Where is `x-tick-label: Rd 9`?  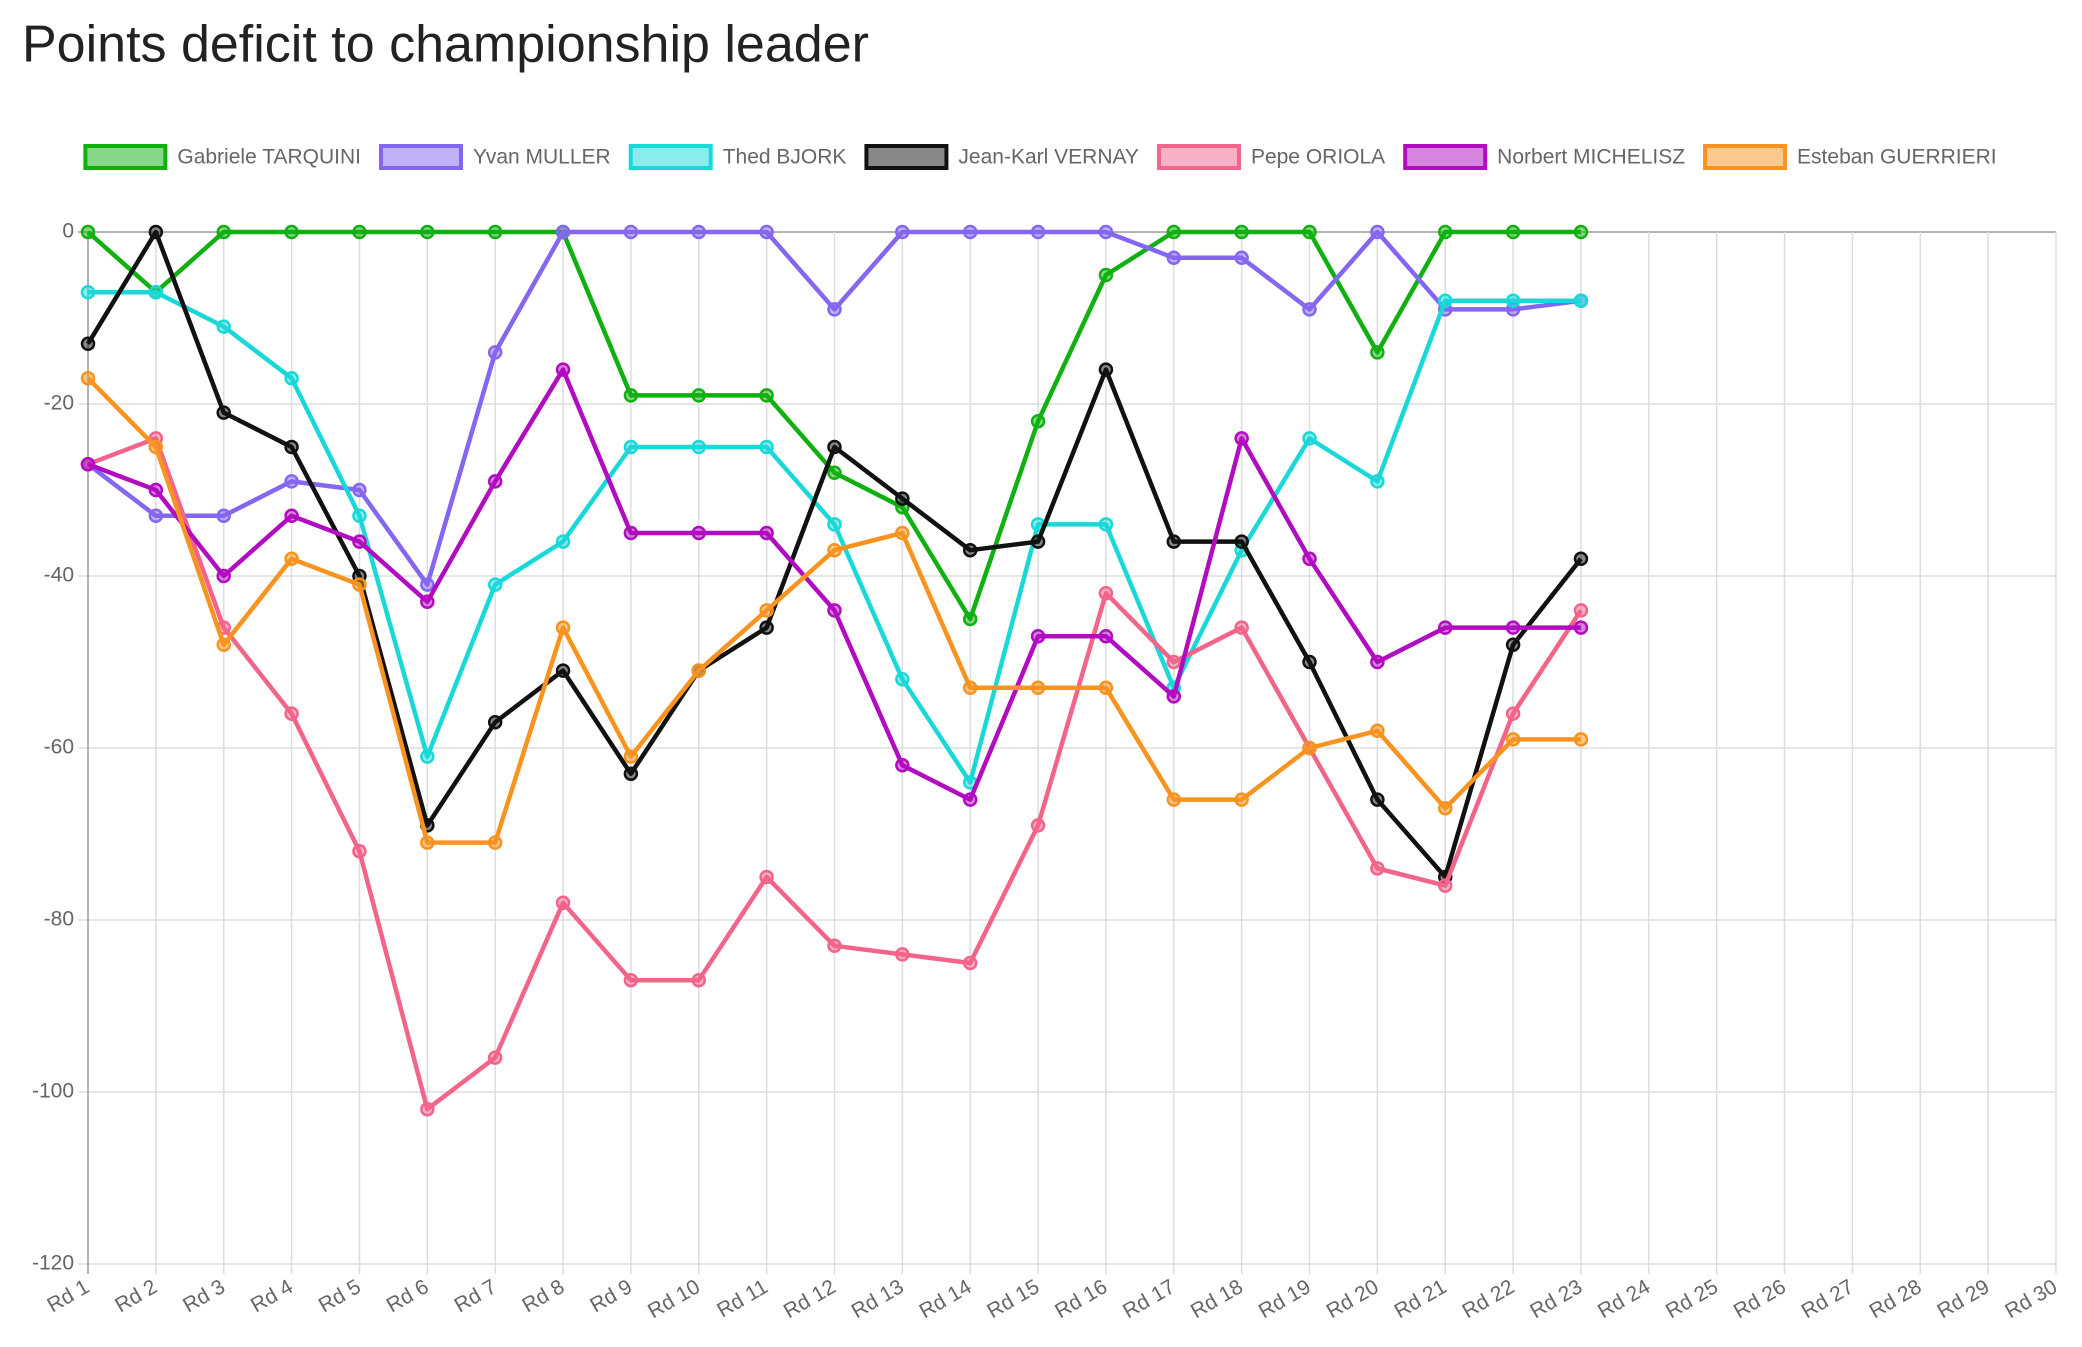 x-tick-label: Rd 9 is located at coordinates (611, 1296).